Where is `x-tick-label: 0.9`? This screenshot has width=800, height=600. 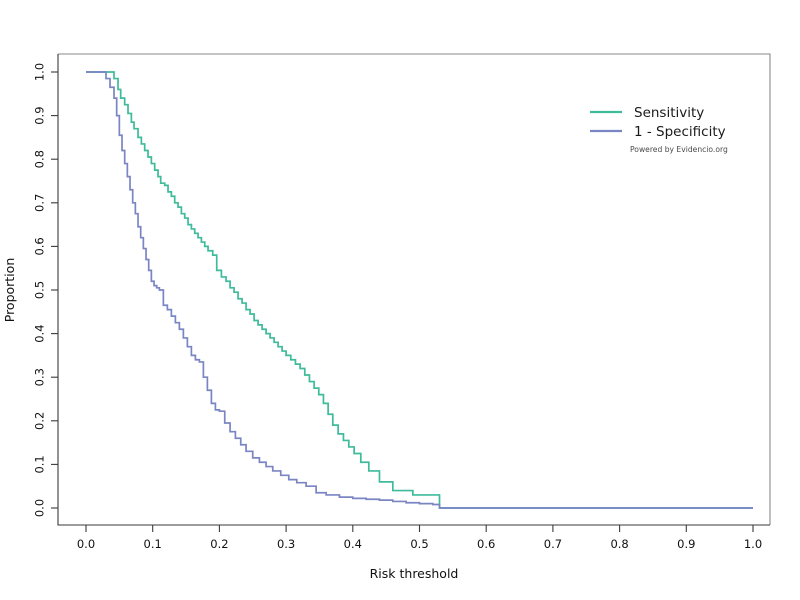
x-tick-label: 0.9 is located at coordinates (686, 544).